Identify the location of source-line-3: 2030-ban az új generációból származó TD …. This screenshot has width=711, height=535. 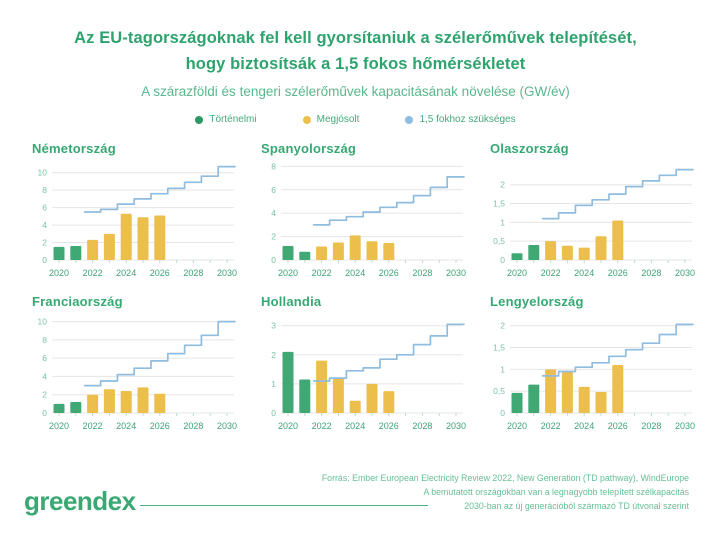
(576, 505).